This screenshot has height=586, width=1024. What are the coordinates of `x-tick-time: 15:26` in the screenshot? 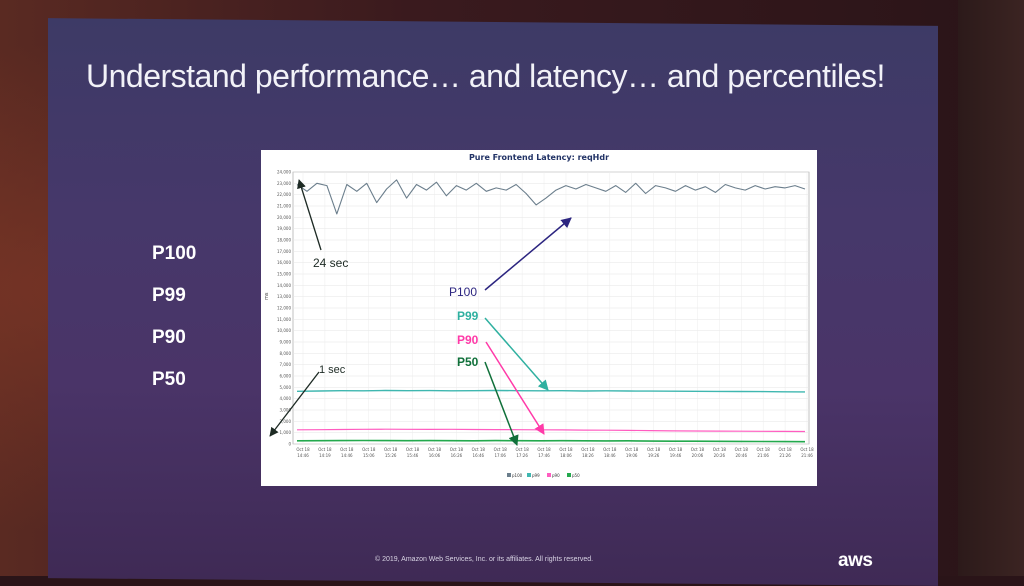 It's located at (391, 455).